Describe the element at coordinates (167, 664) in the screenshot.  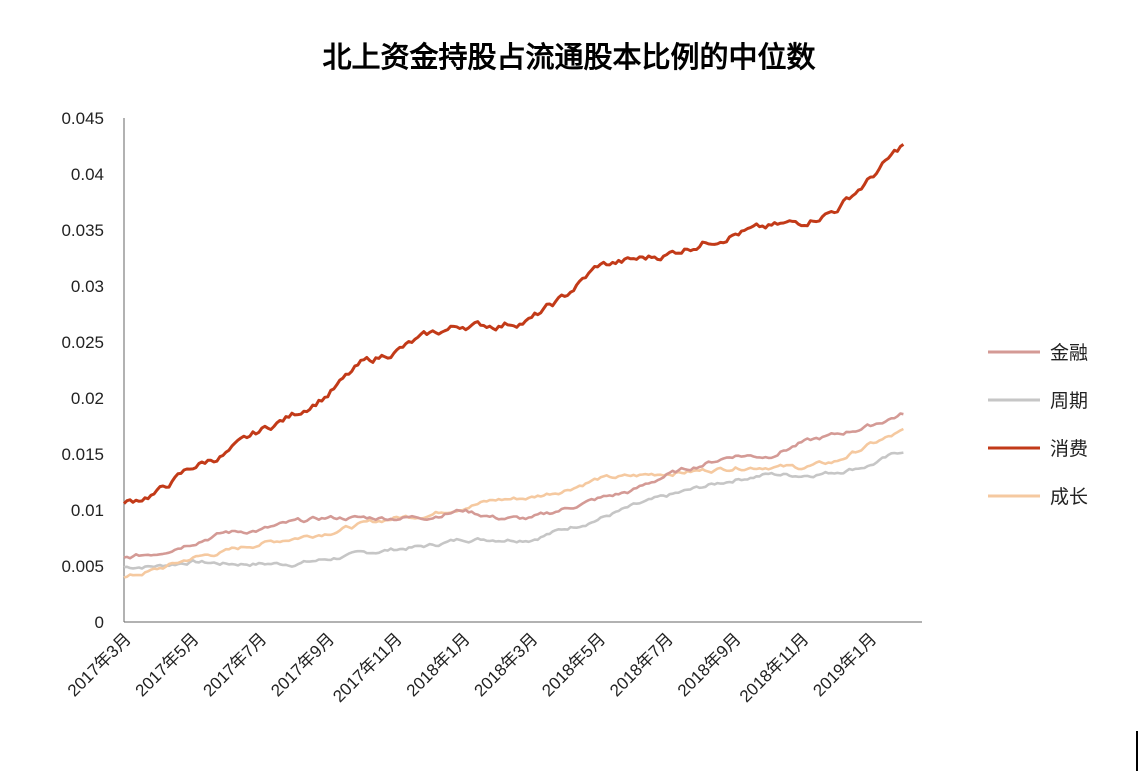
I see `x-tick-label: 2017年5月` at that location.